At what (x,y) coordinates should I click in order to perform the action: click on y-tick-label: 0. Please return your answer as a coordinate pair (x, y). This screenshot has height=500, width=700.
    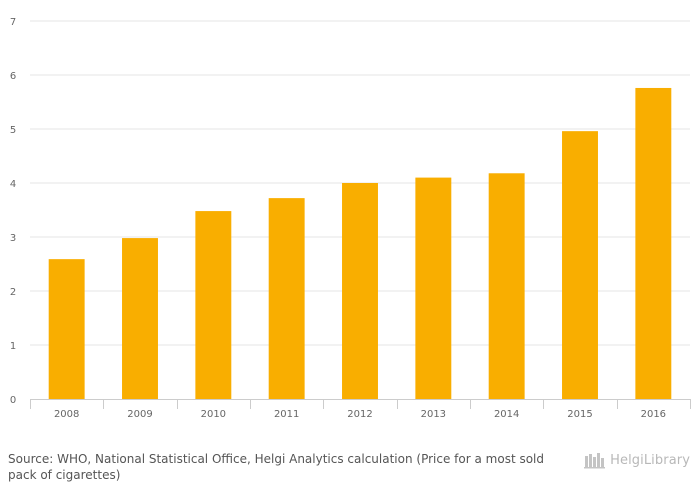
    Looking at the image, I should click on (13, 400).